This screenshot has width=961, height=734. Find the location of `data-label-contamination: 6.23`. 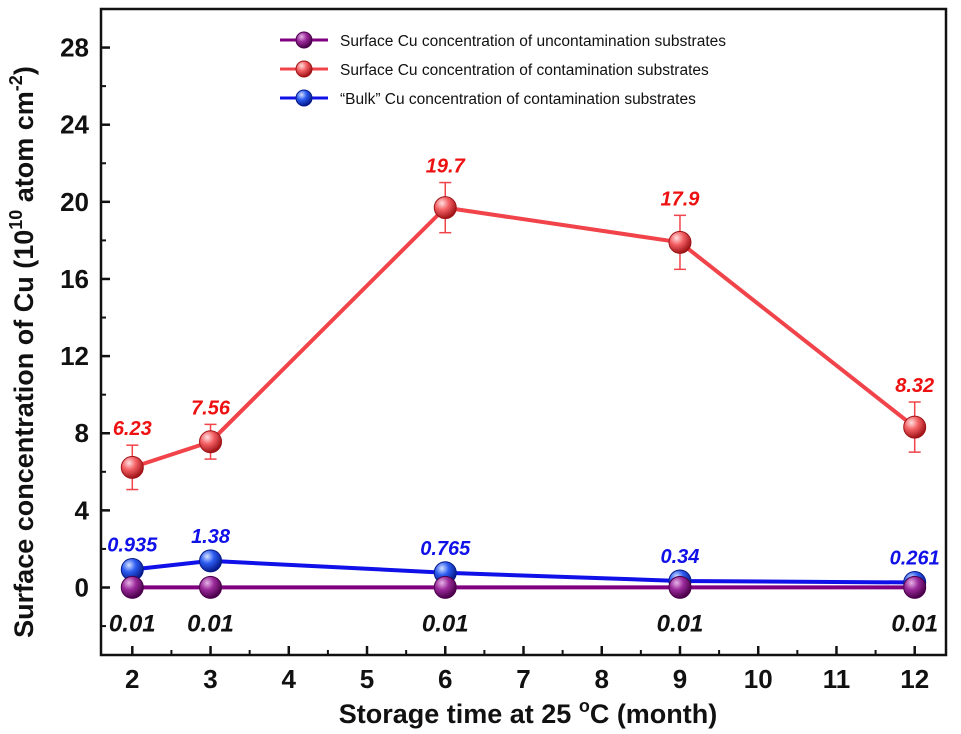

data-label-contamination: 6.23 is located at coordinates (132, 429).